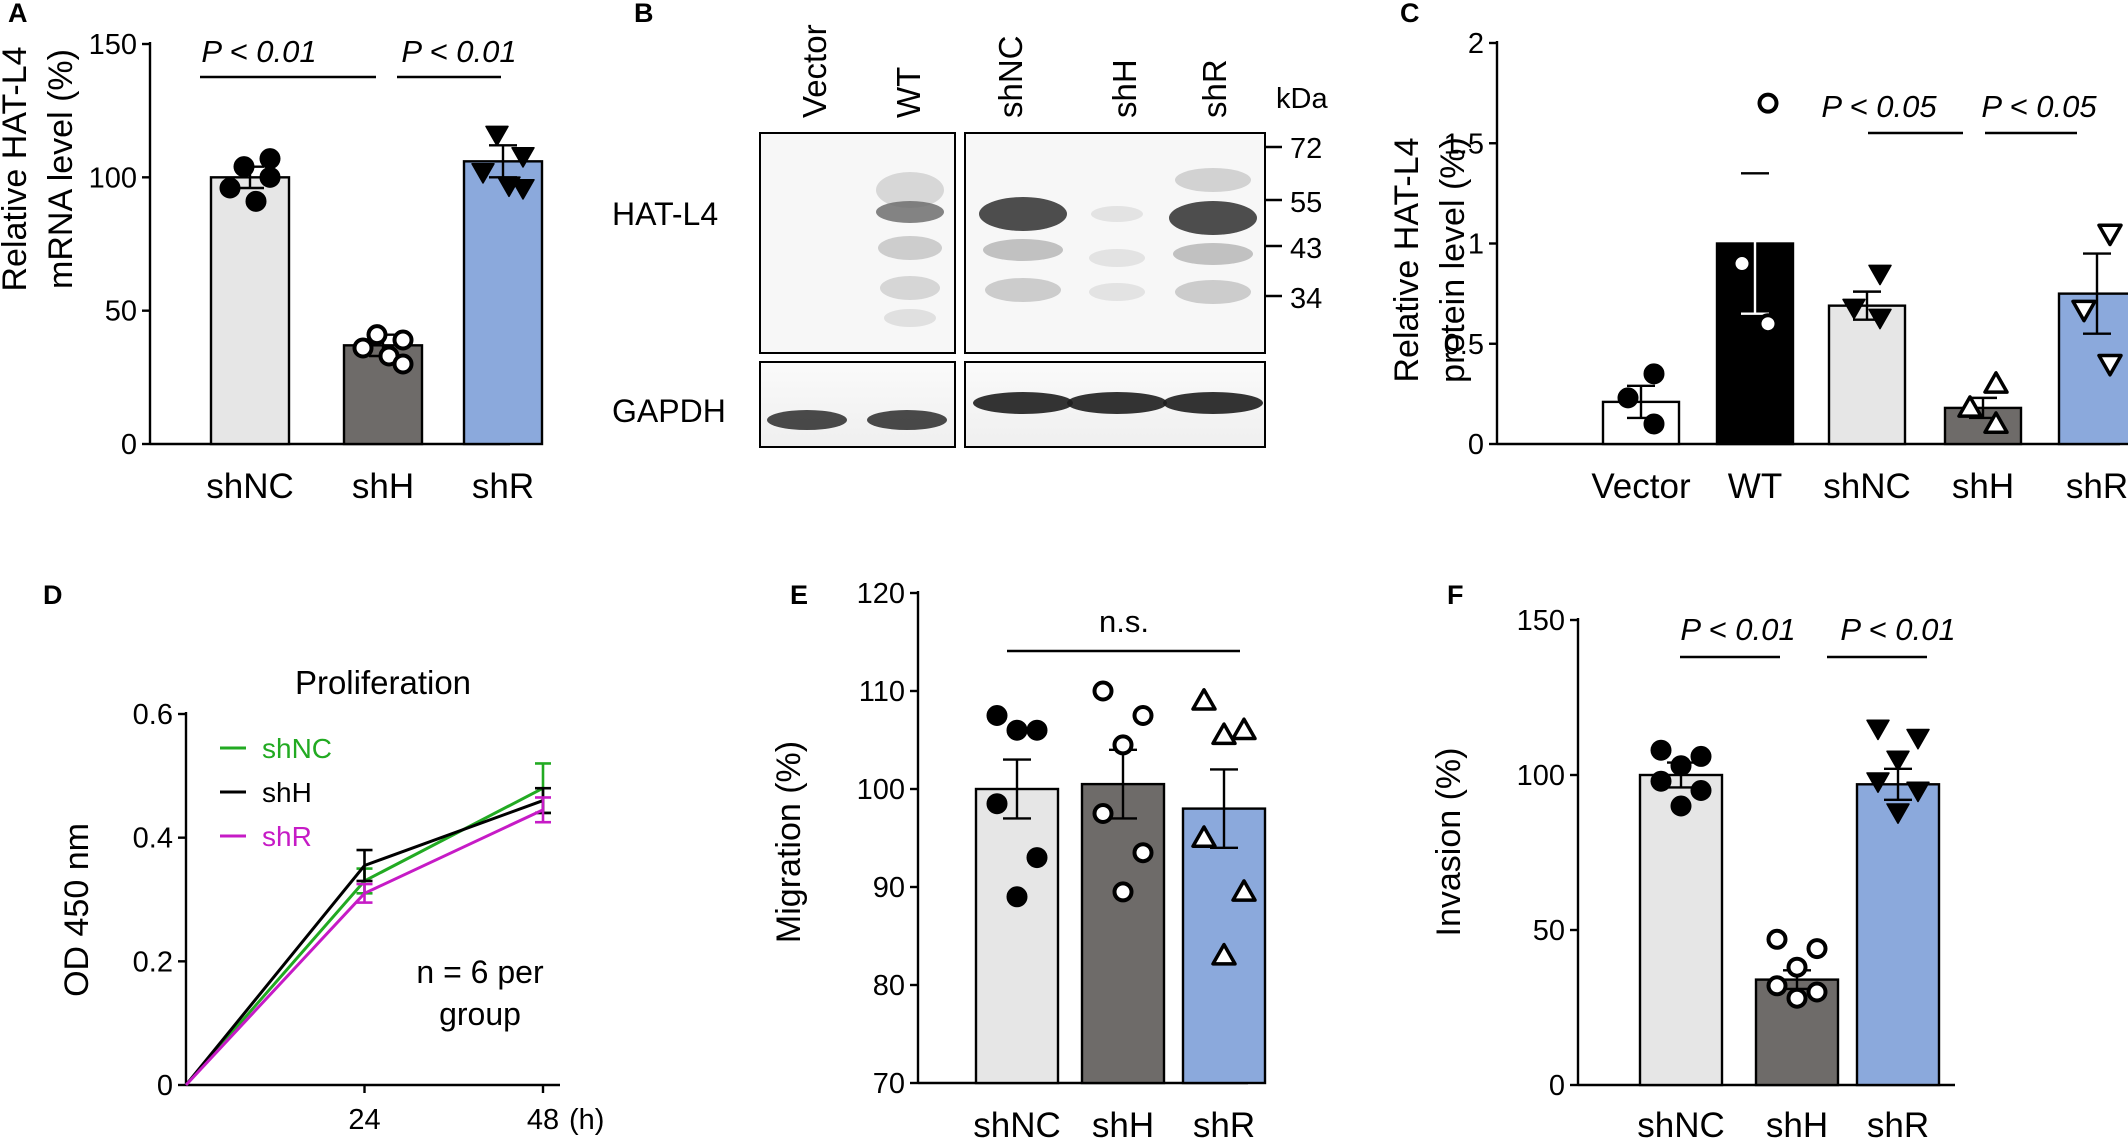 Image resolution: width=2128 pixels, height=1144 pixels. I want to click on panel-d-title: Proliferation, so click(383, 682).